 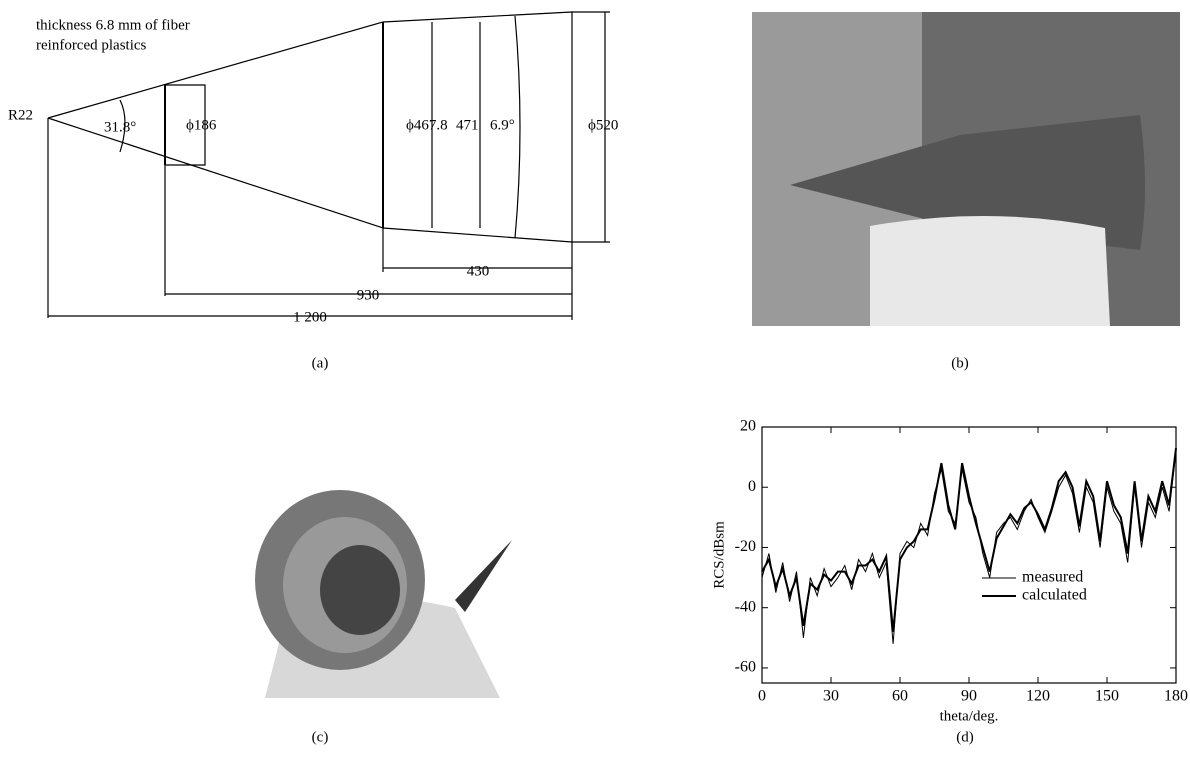 What do you see at coordinates (965, 737) in the screenshot?
I see `caption: (d)` at bounding box center [965, 737].